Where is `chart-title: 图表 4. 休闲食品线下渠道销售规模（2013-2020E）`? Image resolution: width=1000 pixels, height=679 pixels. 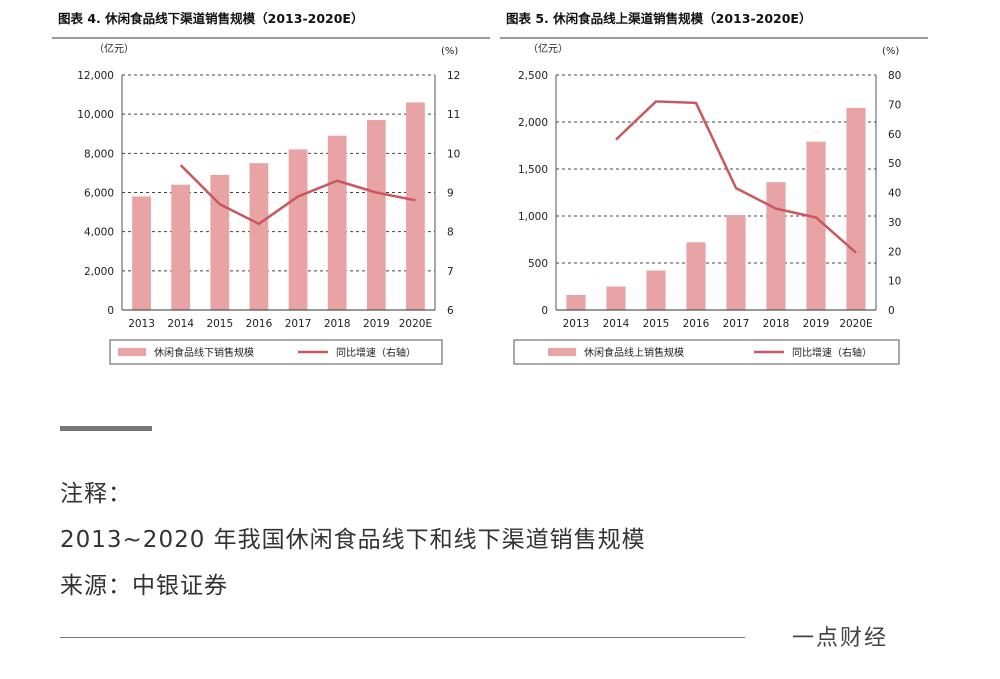 chart-title: 图表 4. 休闲食品线下渠道销售规模（2013-2020E） is located at coordinates (211, 18).